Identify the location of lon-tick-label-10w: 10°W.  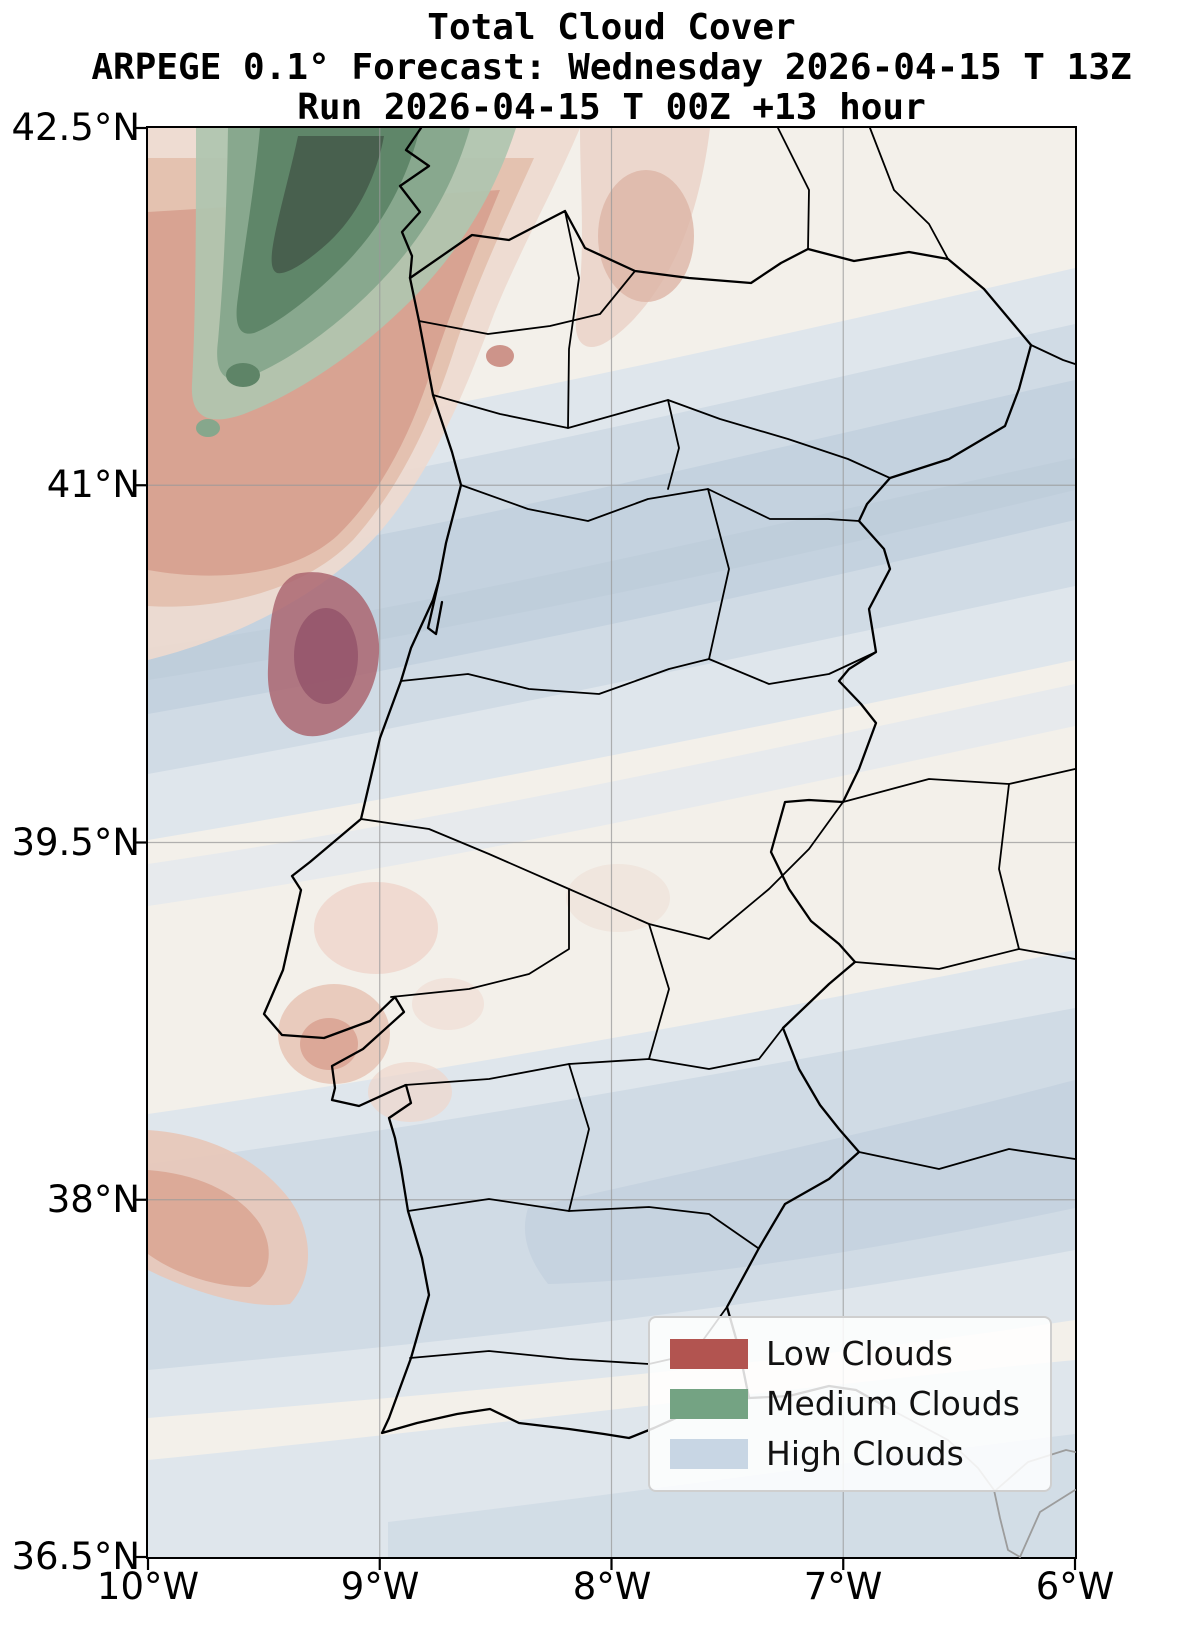
(148, 1586).